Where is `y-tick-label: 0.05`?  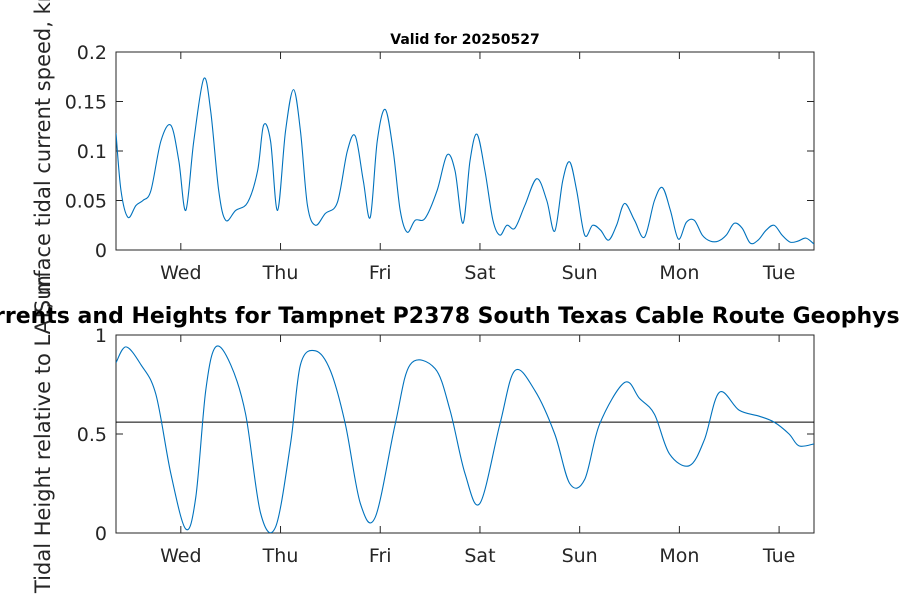
y-tick-label: 0.05 is located at coordinates (86, 202).